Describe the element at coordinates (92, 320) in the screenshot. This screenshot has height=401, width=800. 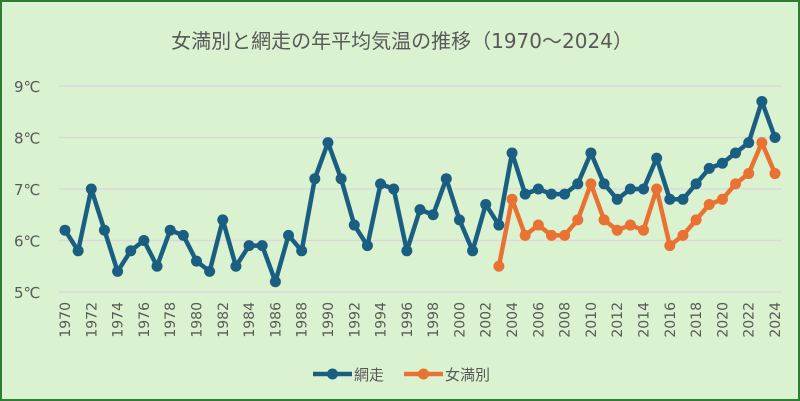
I see `x-tick-label: 1972` at that location.